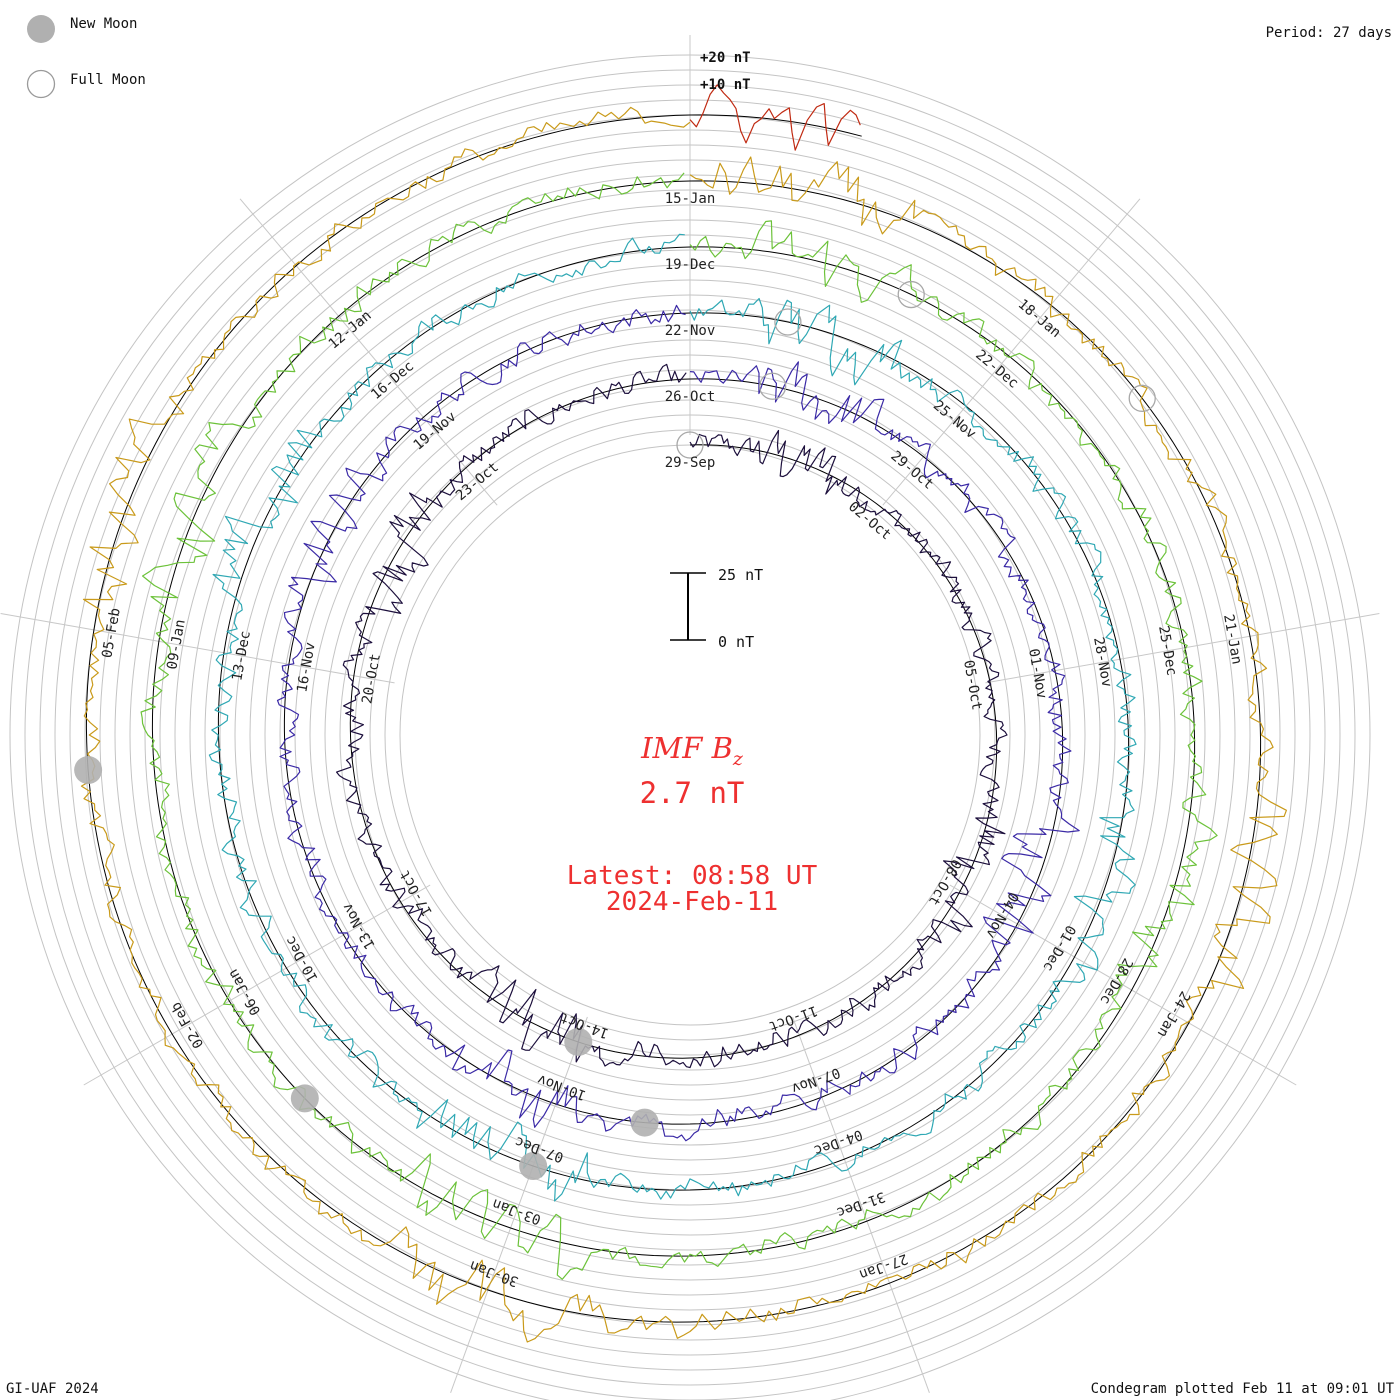 This screenshot has width=1400, height=1400. Describe the element at coordinates (1039, 318) in the screenshot. I see `date-label: 18-Jan` at that location.